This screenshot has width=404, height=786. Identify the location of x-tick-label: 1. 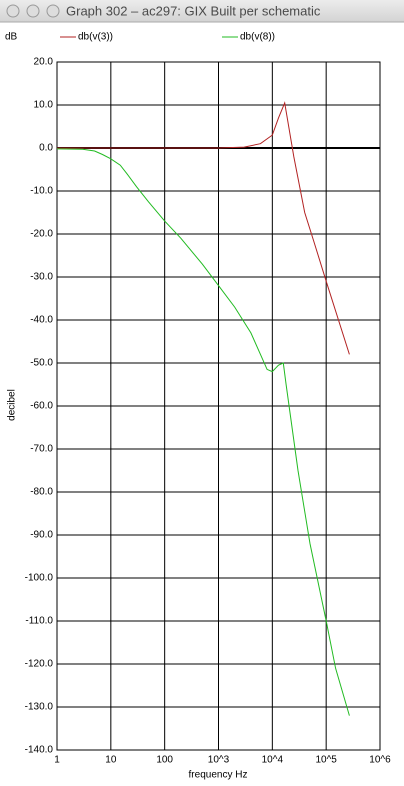
(57, 760).